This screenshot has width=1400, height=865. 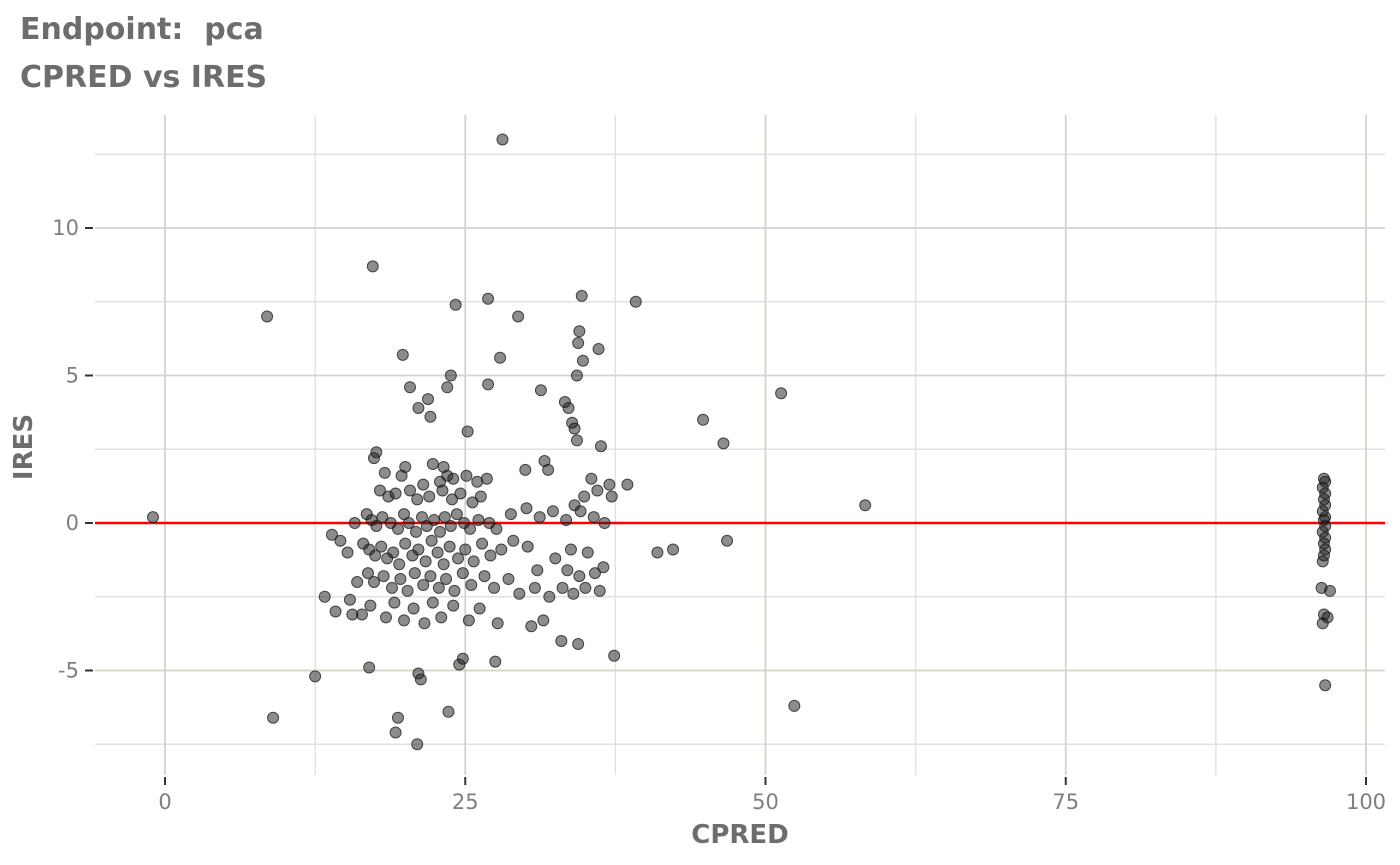 What do you see at coordinates (765, 802) in the screenshot?
I see `x-tick-label: 50` at bounding box center [765, 802].